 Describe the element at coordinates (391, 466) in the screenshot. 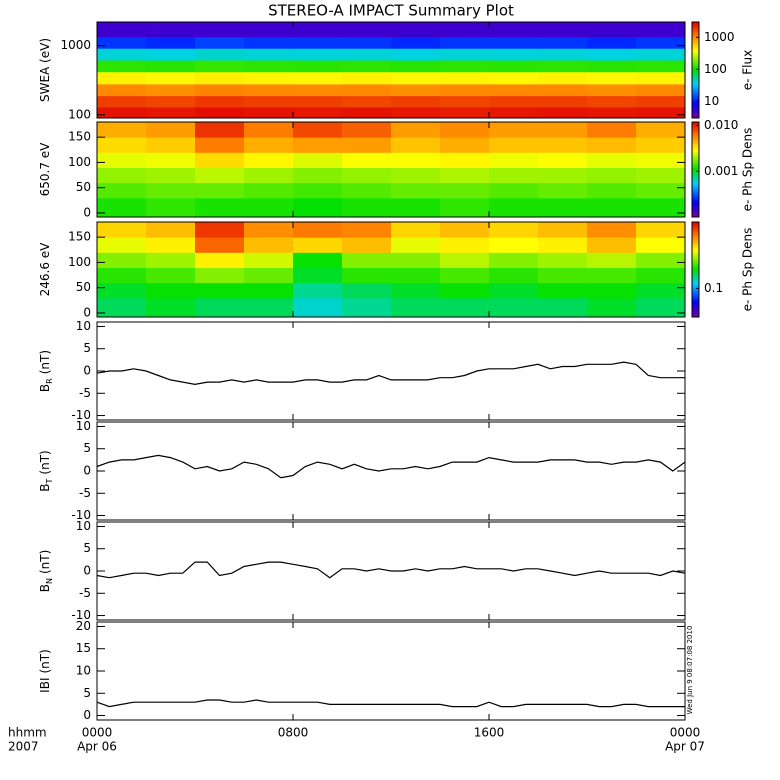

I see `data-line` at that location.